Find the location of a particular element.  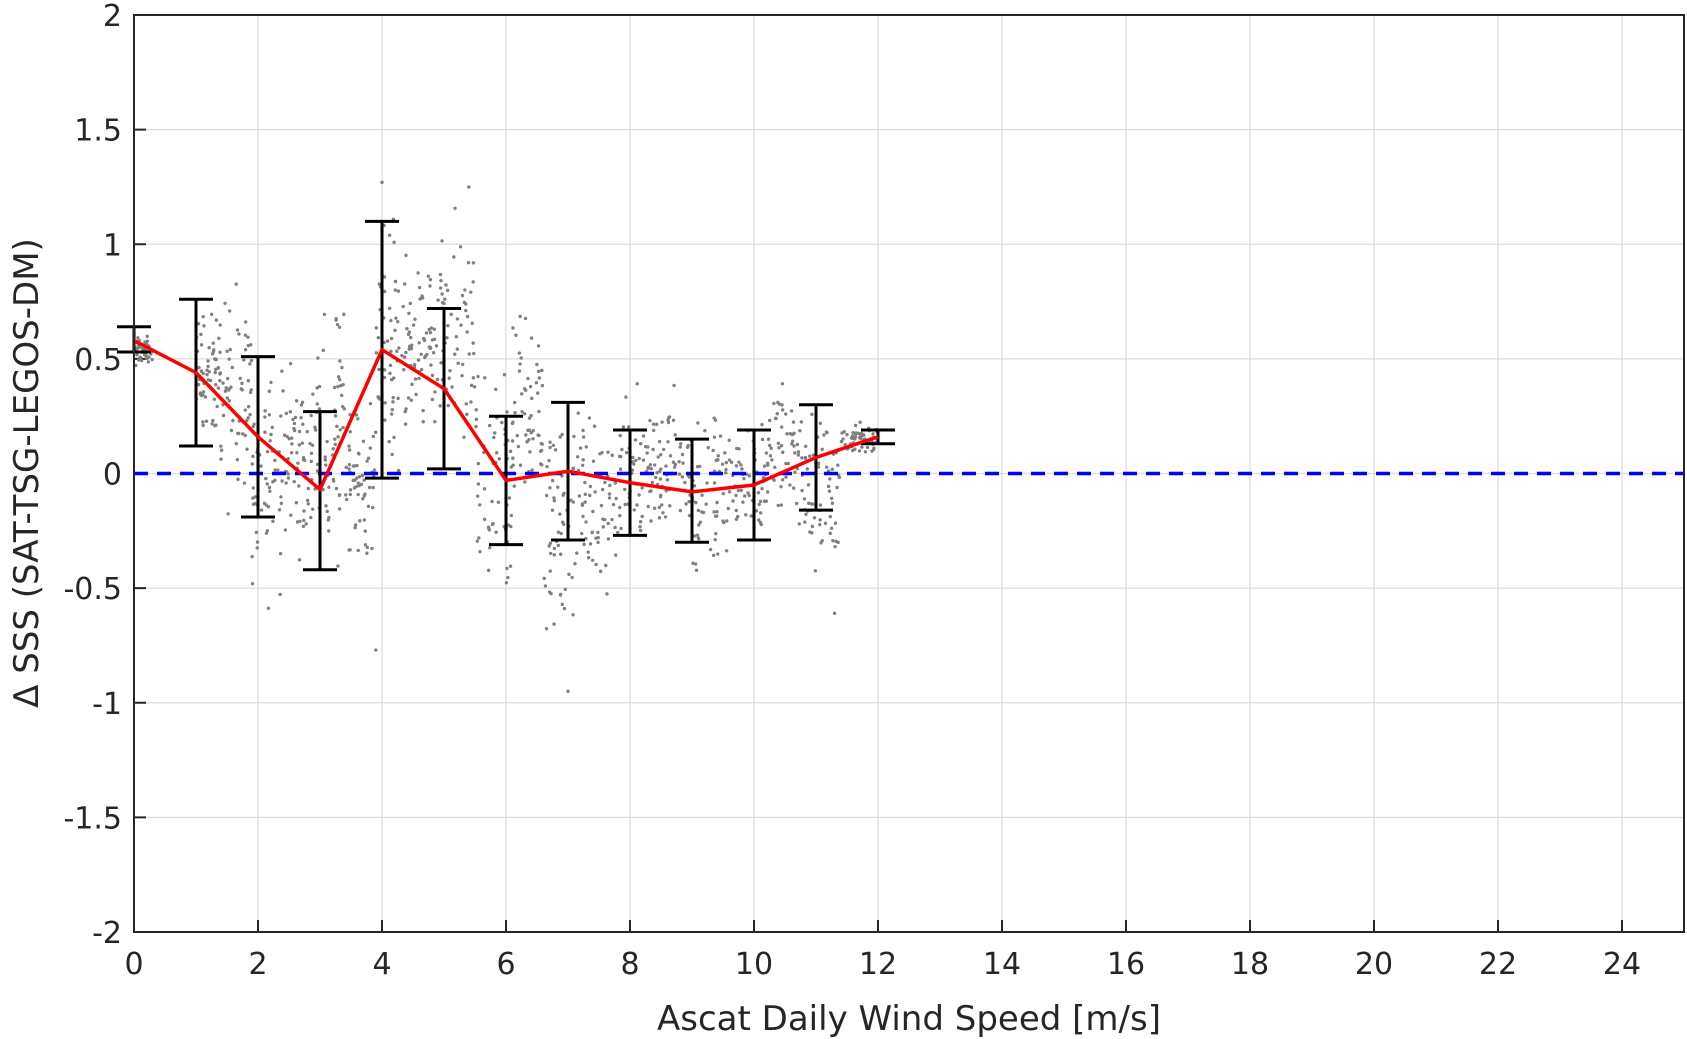

y-tick-label: 1.5 is located at coordinates (98, 131).